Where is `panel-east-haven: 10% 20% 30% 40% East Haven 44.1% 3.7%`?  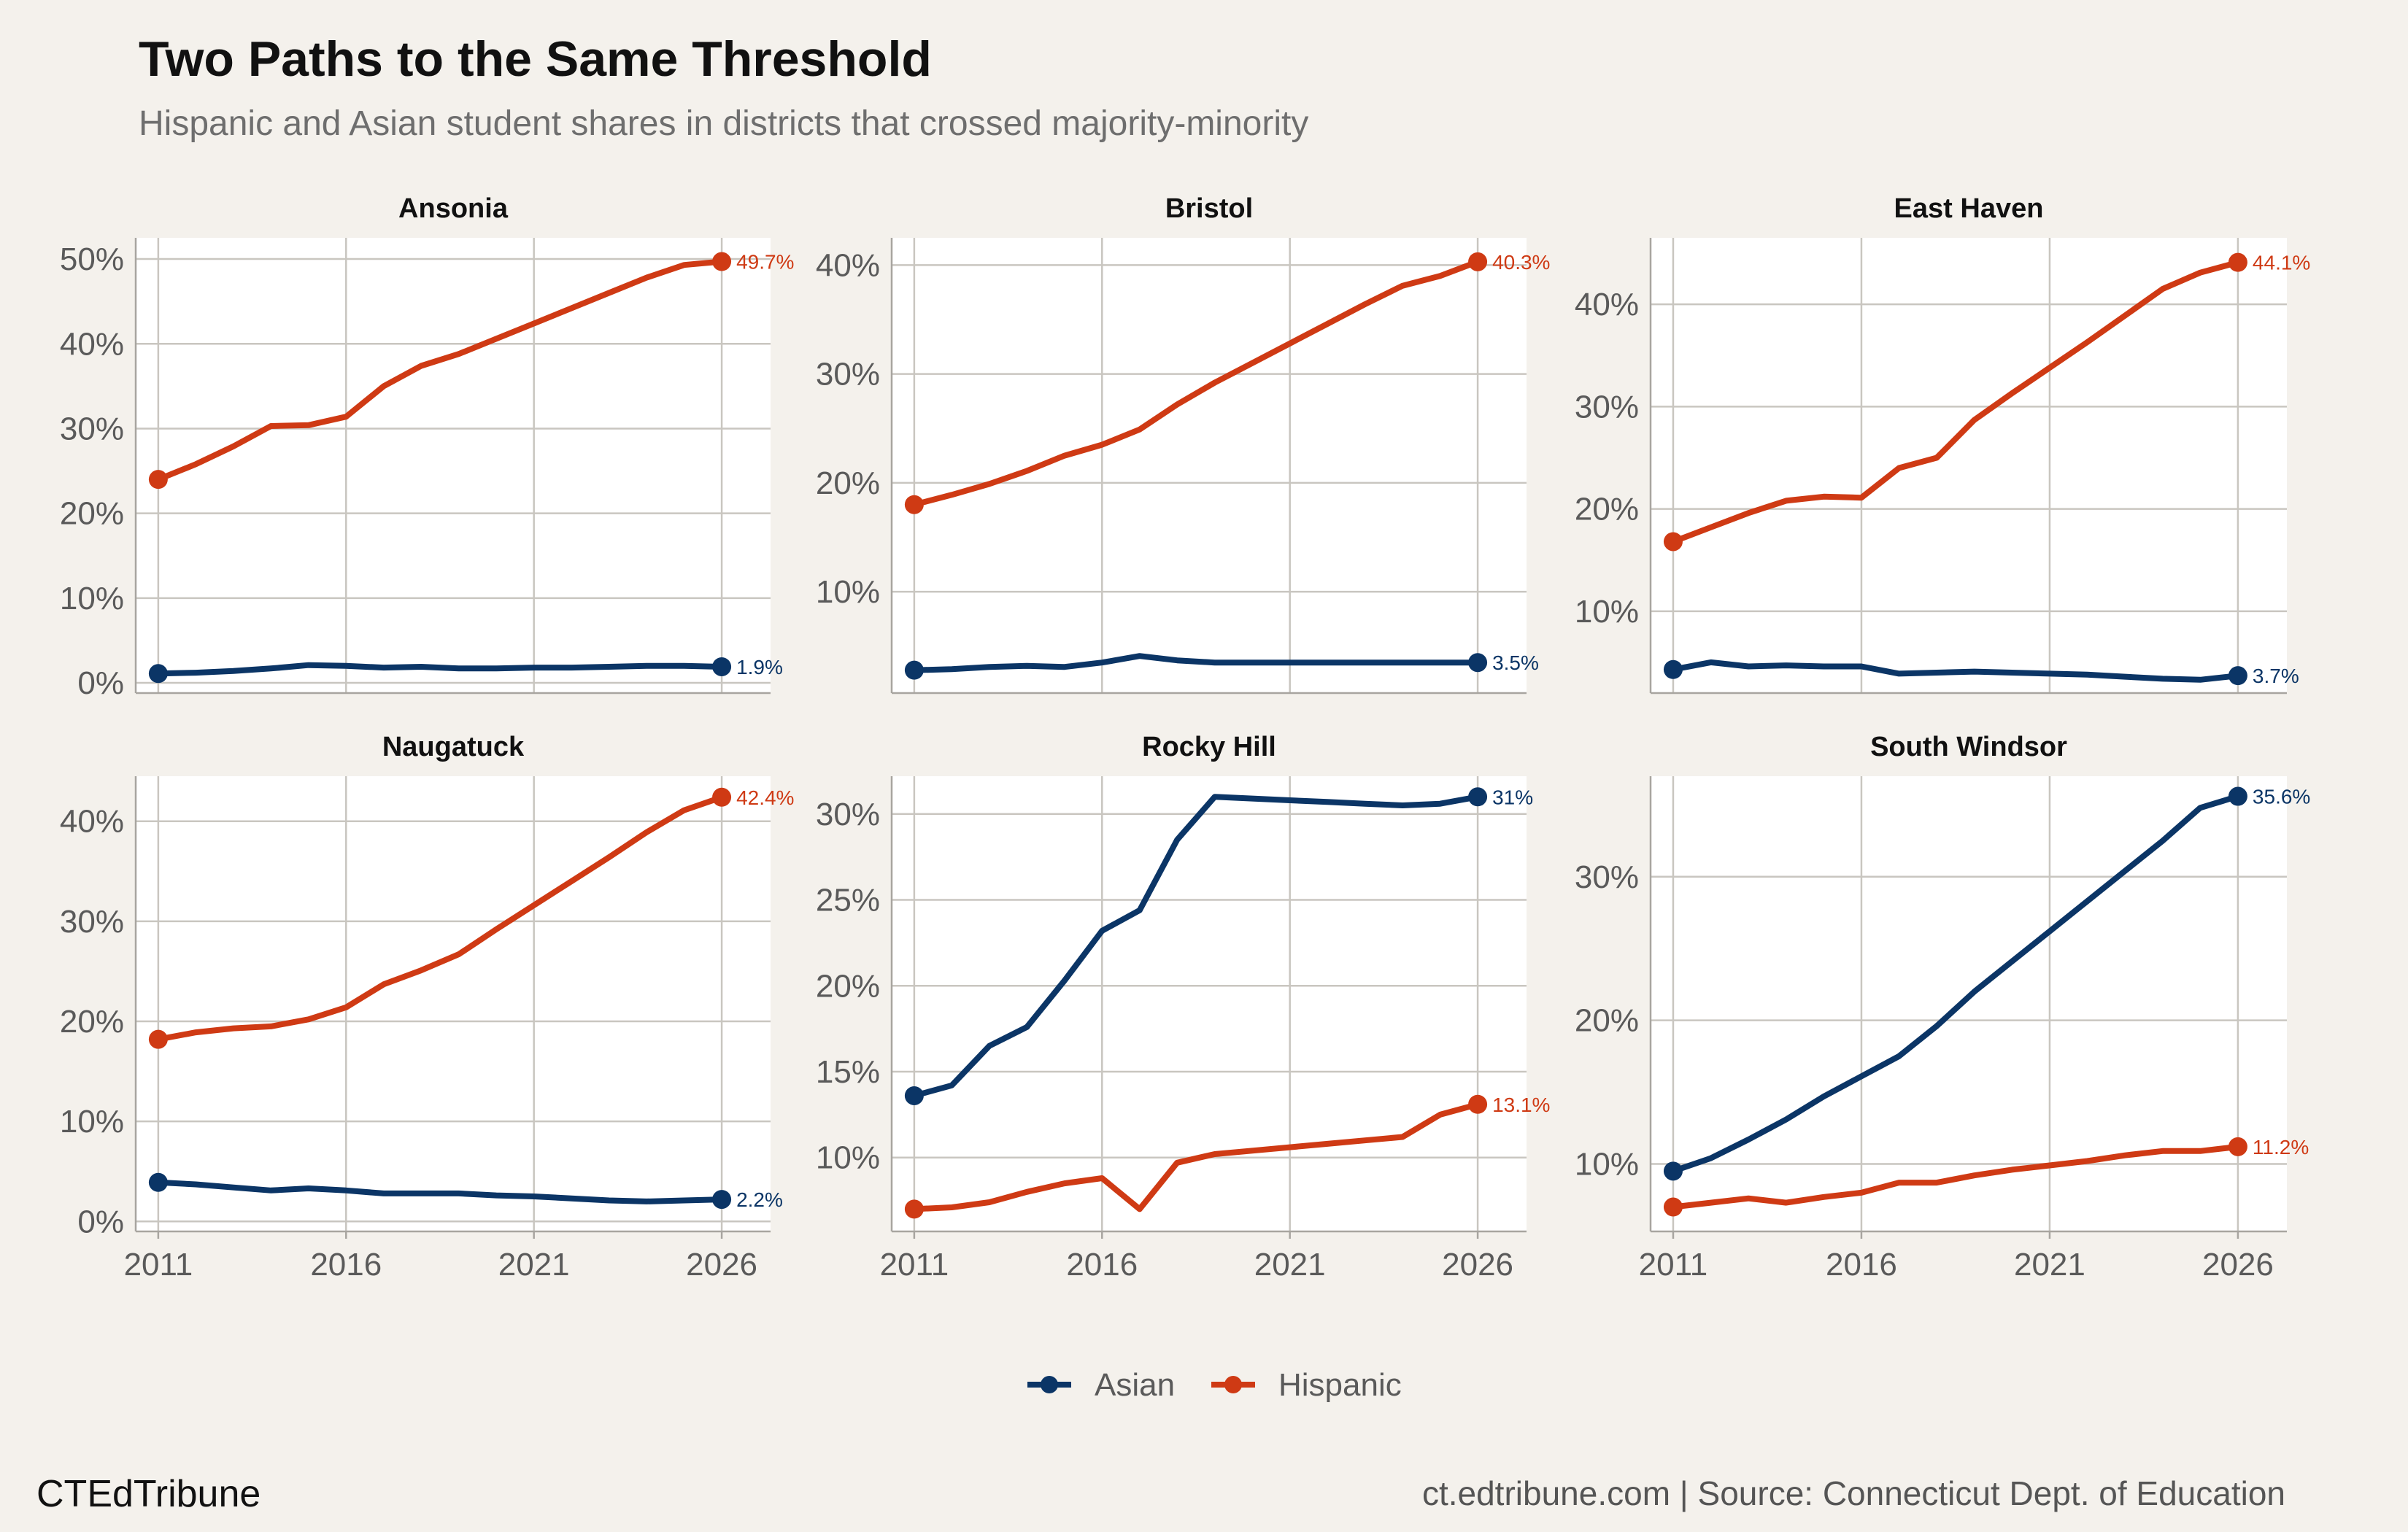
panel-east-haven: 10% 20% 30% 40% East Haven 44.1% 3.7% is located at coordinates (1943, 444).